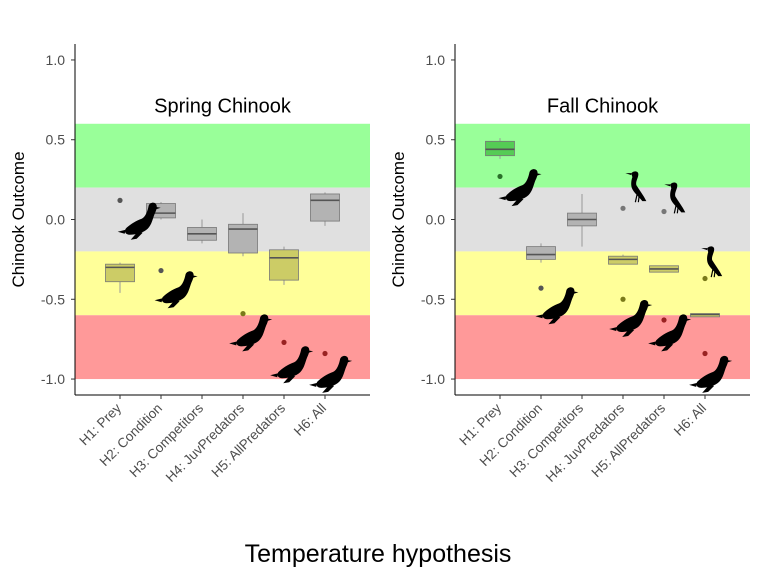 This screenshot has height=573, width=760. What do you see at coordinates (690, 420) in the screenshot?
I see `x-tick-label: H6: All` at bounding box center [690, 420].